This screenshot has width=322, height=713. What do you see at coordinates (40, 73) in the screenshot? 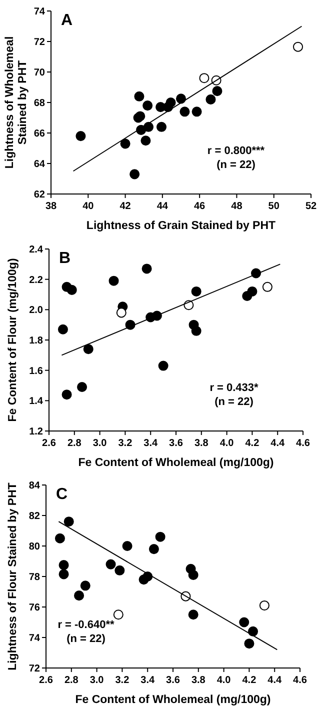
I see `y-tick-label: 70` at bounding box center [40, 73].